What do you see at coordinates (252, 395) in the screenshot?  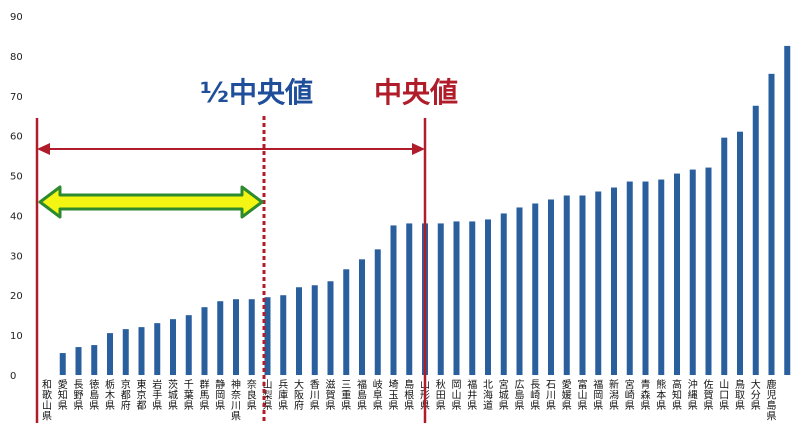 I see `x-category-label: 奈良県` at bounding box center [252, 395].